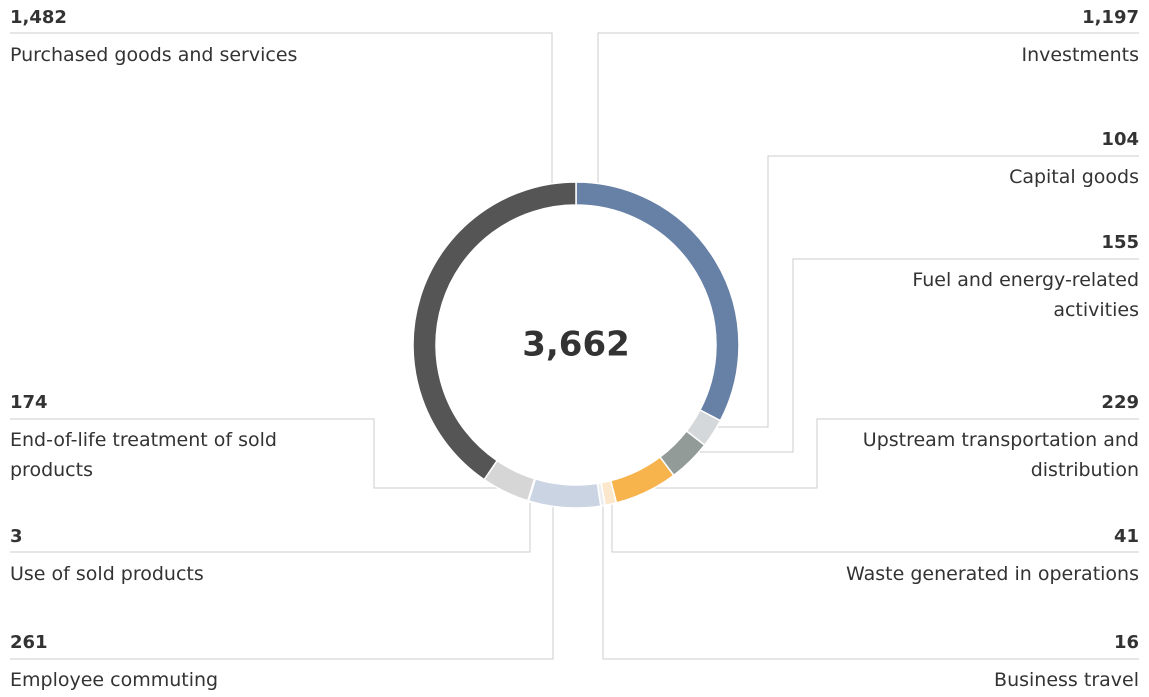 Image resolution: width=1149 pixels, height=697 pixels. What do you see at coordinates (154, 55) in the screenshot?
I see `category-label: Purchased goods and services` at bounding box center [154, 55].